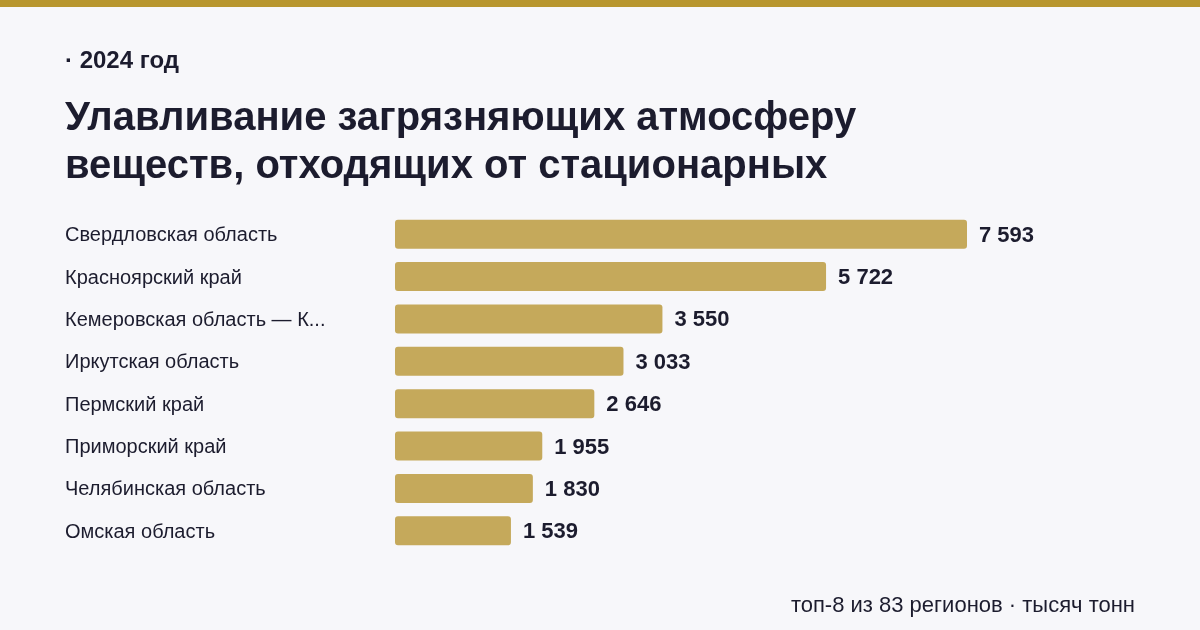  Describe the element at coordinates (702, 319) in the screenshot. I see `data-label: 3 550` at that location.